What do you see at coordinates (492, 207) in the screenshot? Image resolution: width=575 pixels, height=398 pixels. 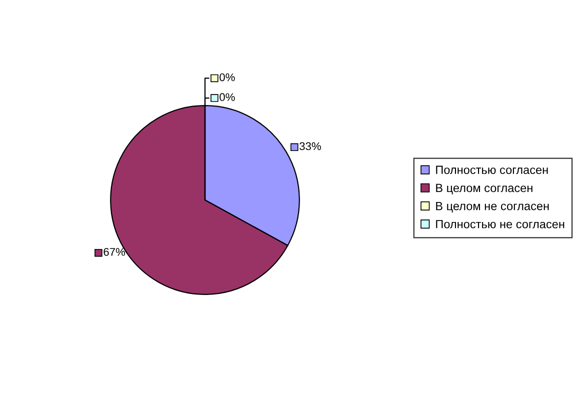 I see `legend-label: В целом не согласен` at bounding box center [492, 207].